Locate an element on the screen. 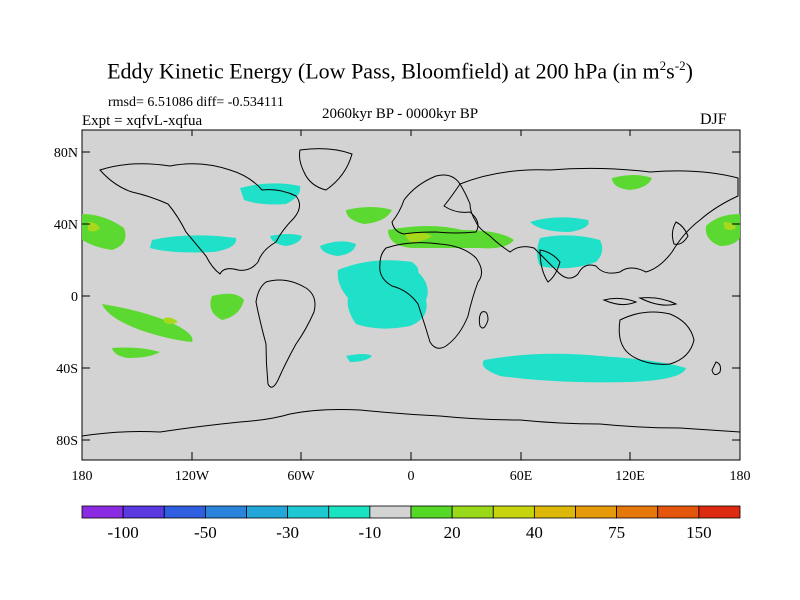 Image resolution: width=800 pixels, height=600 pixels. coastline-madagascar is located at coordinates (483, 320).